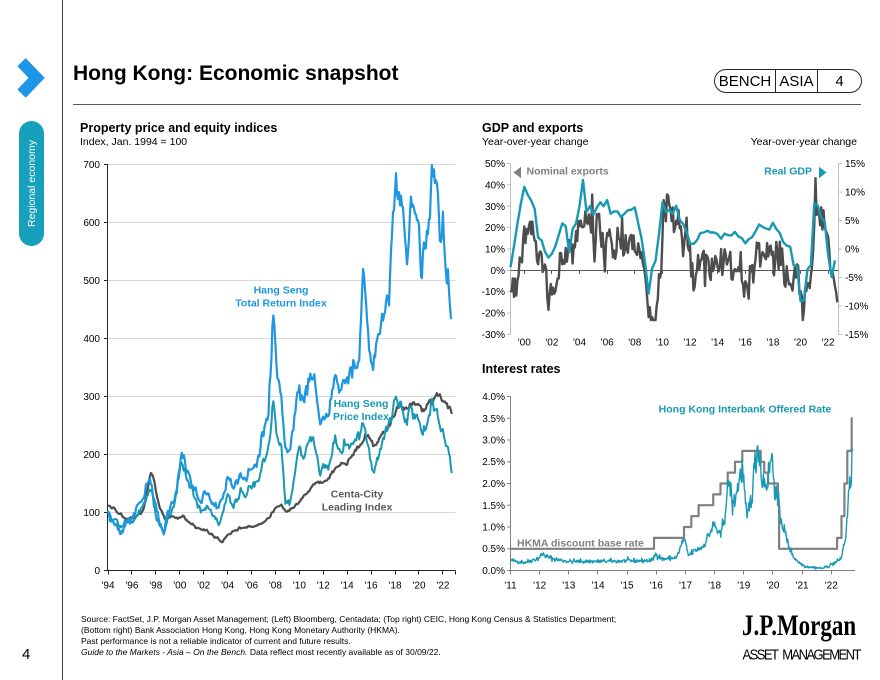 Image resolution: width=880 pixels, height=680 pixels. I want to click on svg-text: '96, so click(131, 586).